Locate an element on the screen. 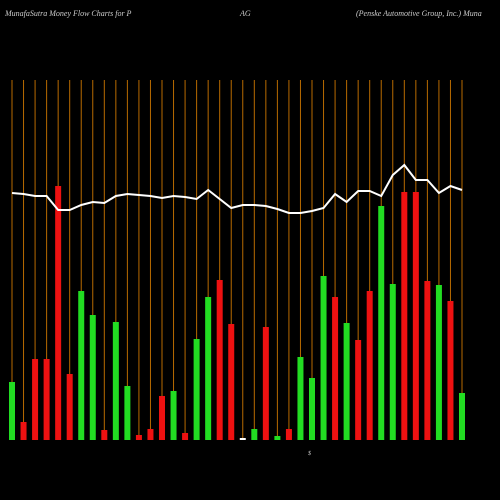 The image size is (500, 500). price-line is located at coordinates (237, 188).